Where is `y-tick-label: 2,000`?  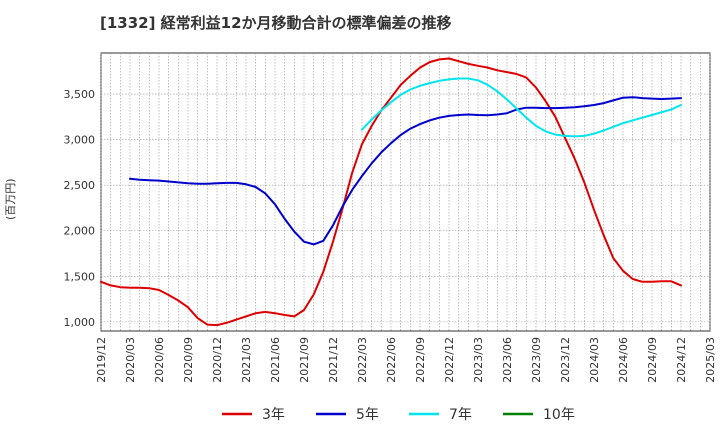
y-tick-label: 2,000 is located at coordinates (80, 231).